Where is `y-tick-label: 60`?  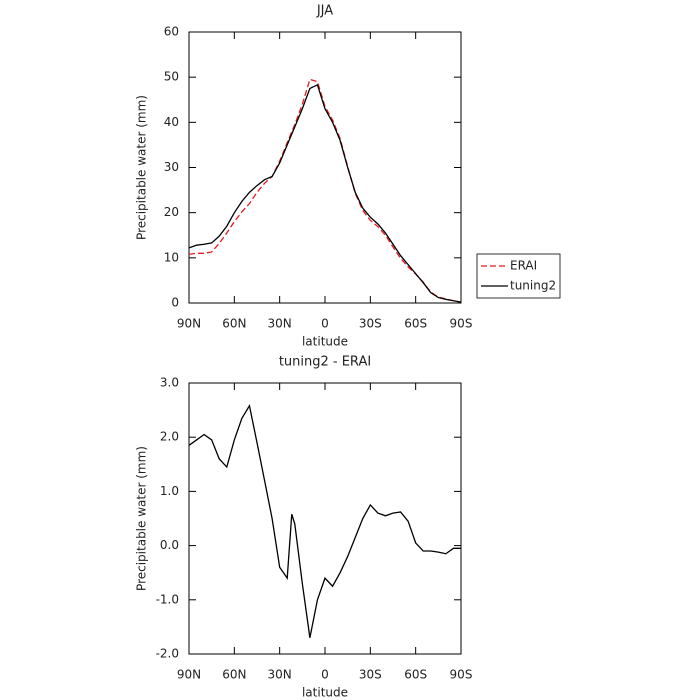 y-tick-label: 60 is located at coordinates (171, 32).